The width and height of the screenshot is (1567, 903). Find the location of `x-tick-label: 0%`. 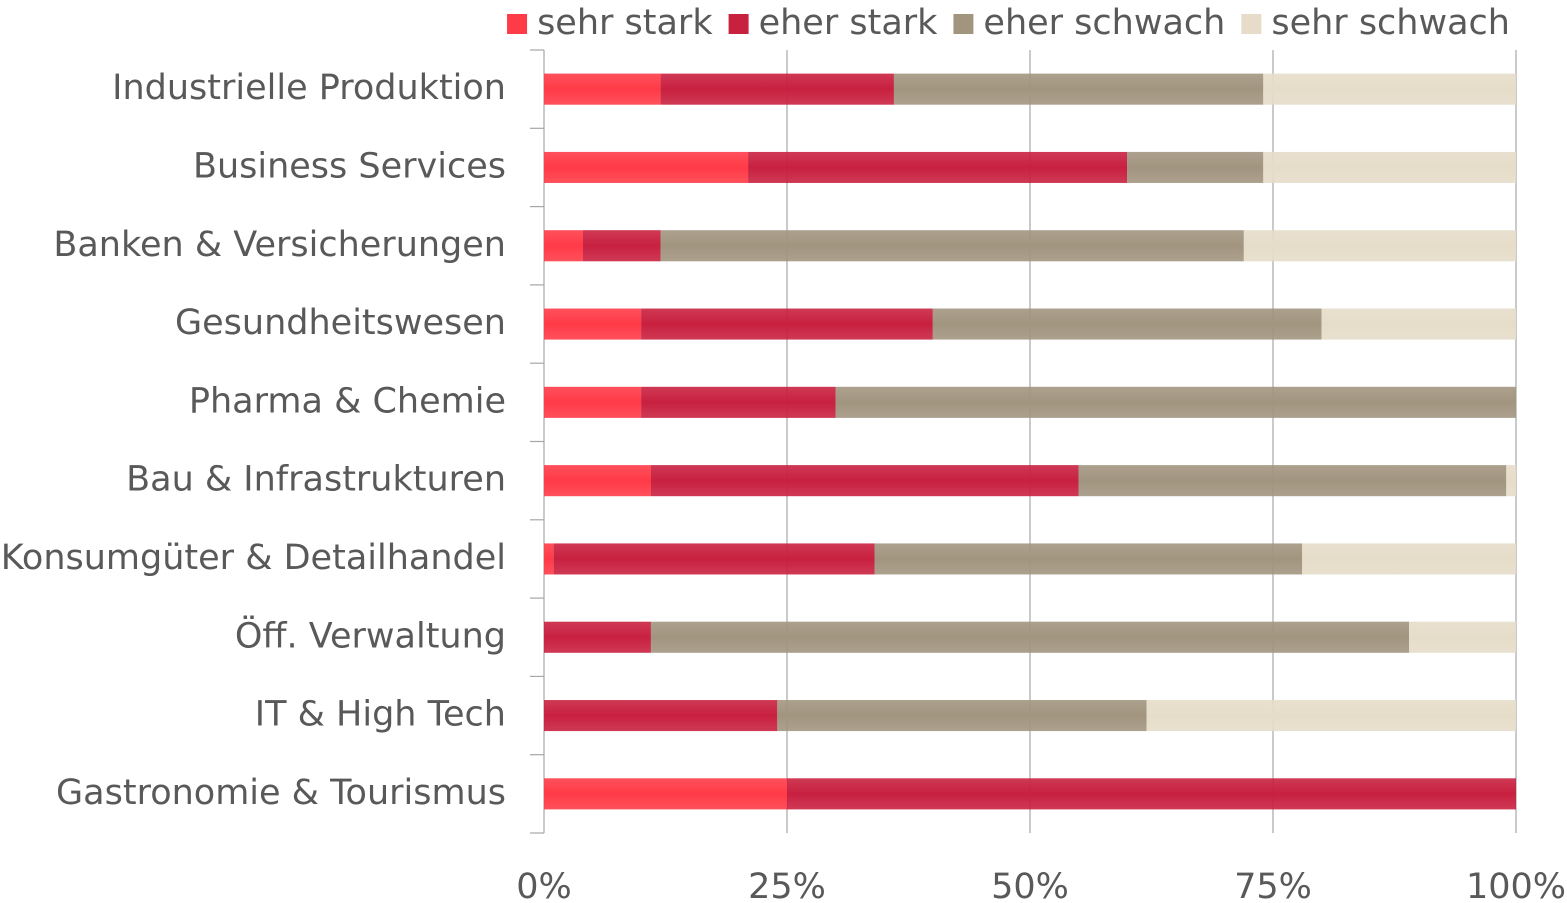

x-tick-label: 0% is located at coordinates (544, 885).